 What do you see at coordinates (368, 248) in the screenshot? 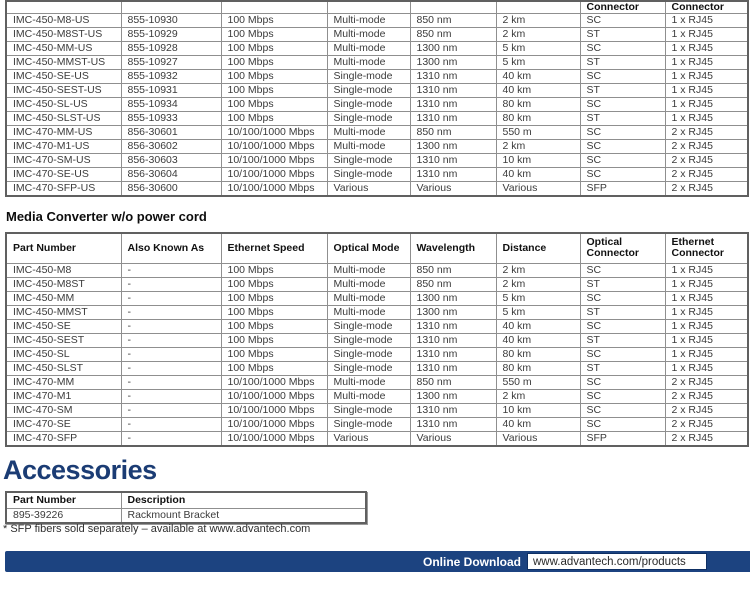
I see `column-header: Optical Mode` at bounding box center [368, 248].